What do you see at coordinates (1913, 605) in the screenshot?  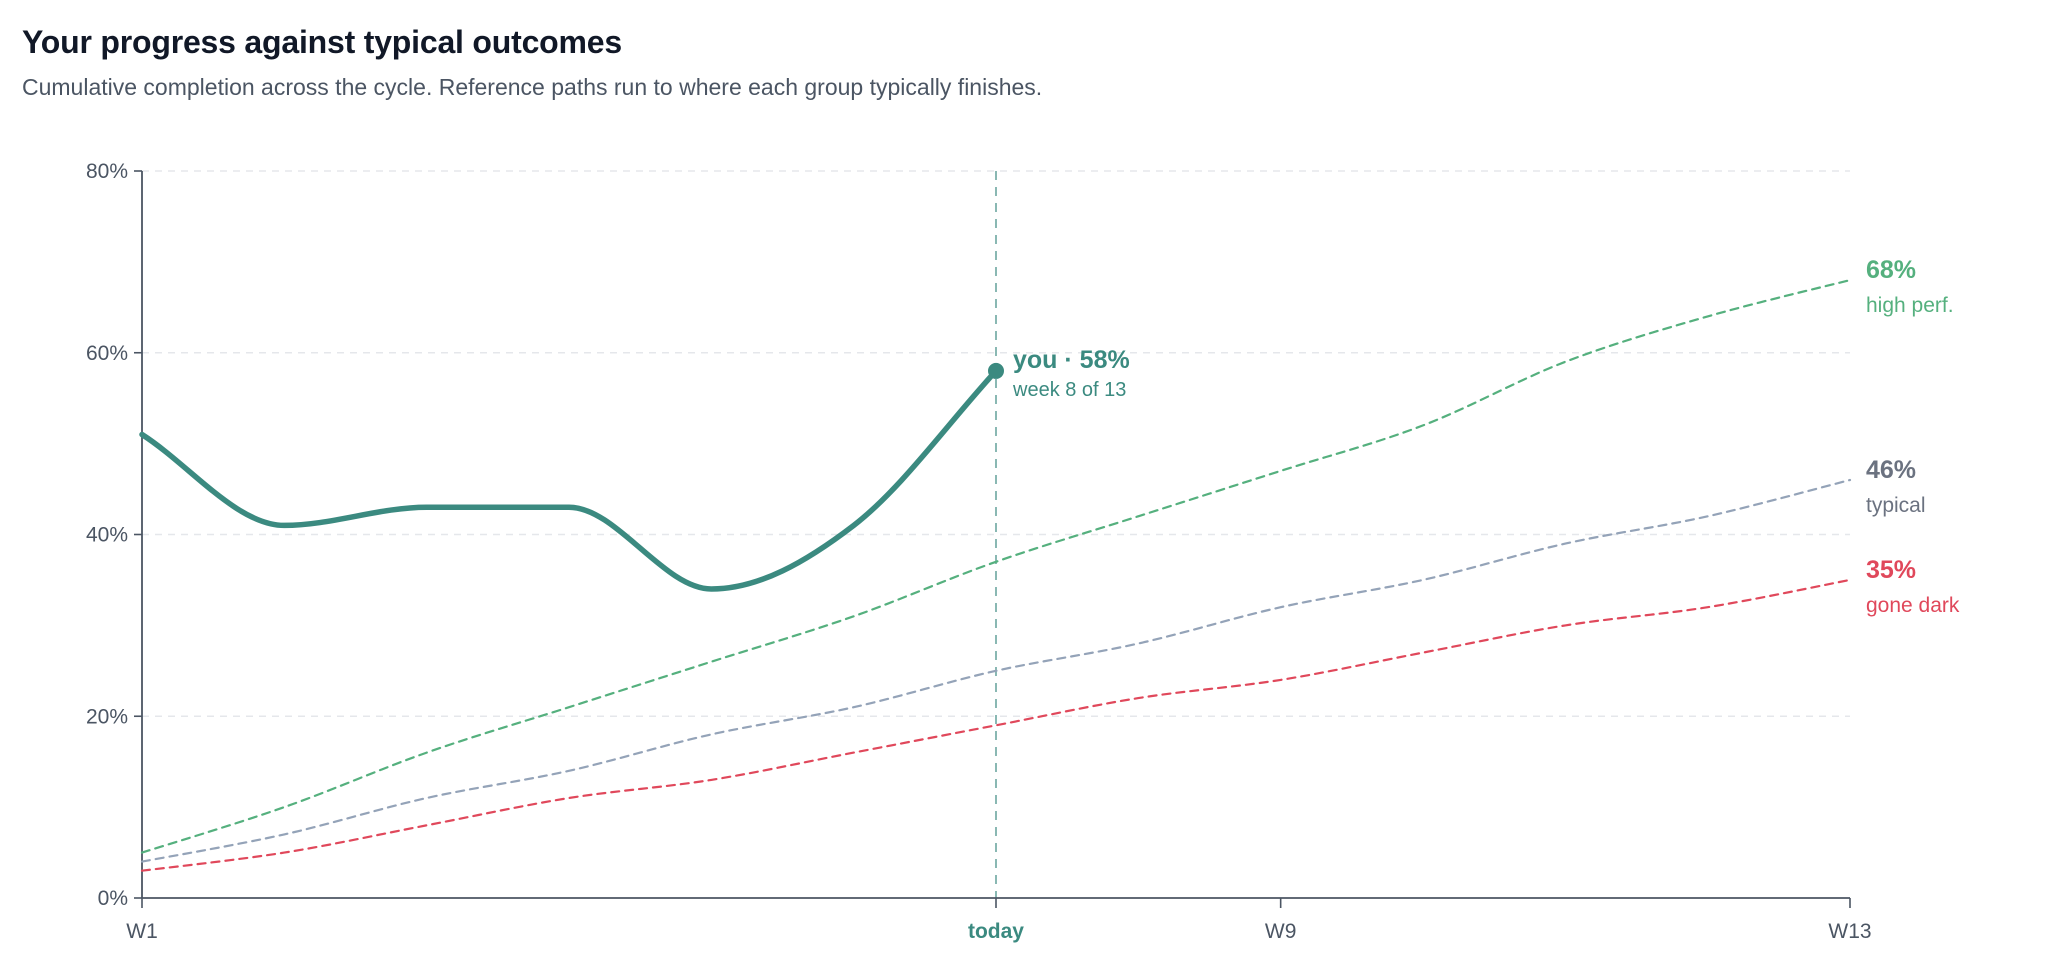 I see `end-name-label-dark: gone dark` at bounding box center [1913, 605].